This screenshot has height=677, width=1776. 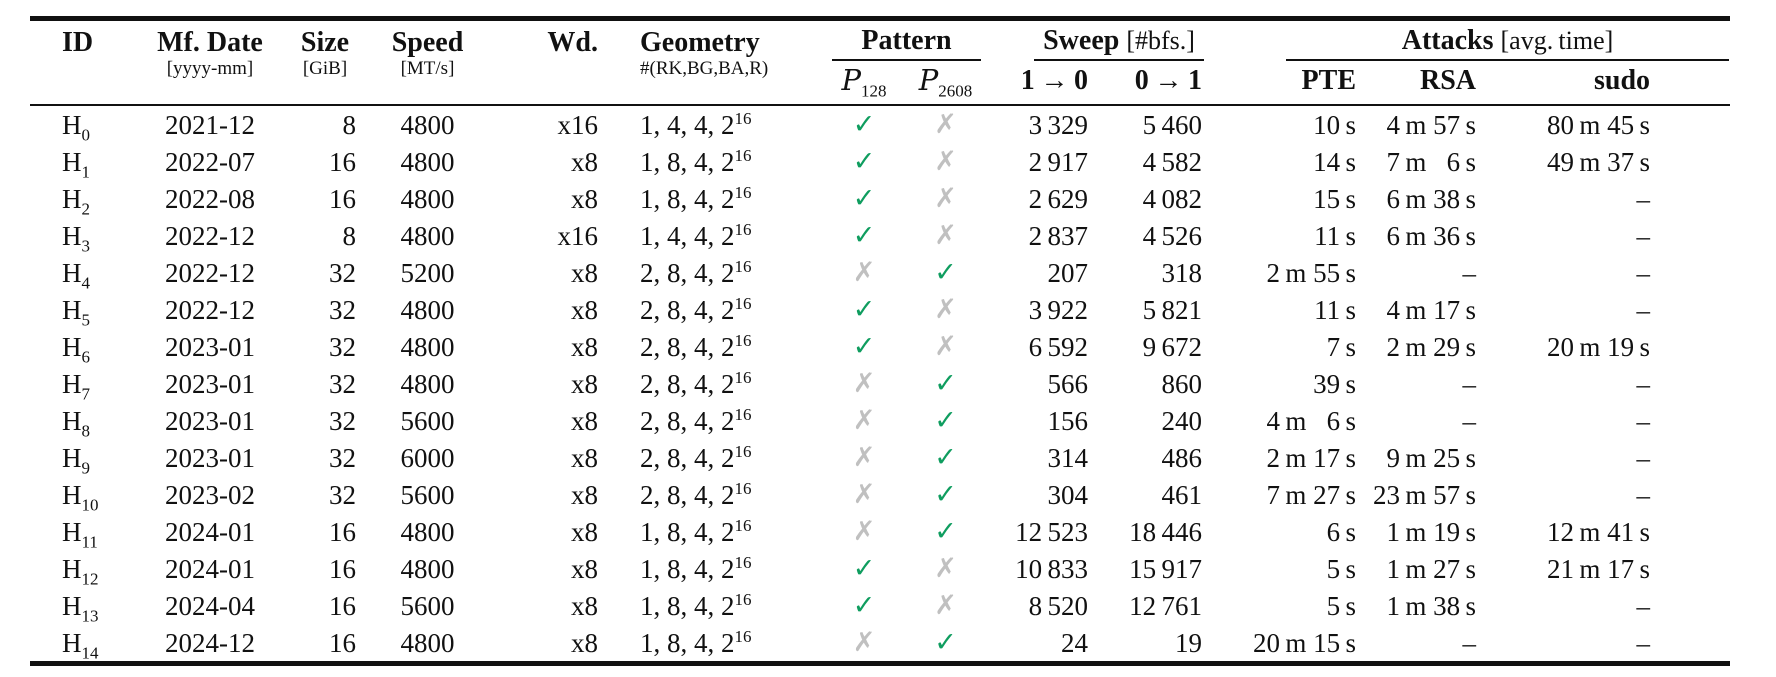 I want to click on geometry-cell: 1, 4, 4, 216, so click(x=717, y=124).